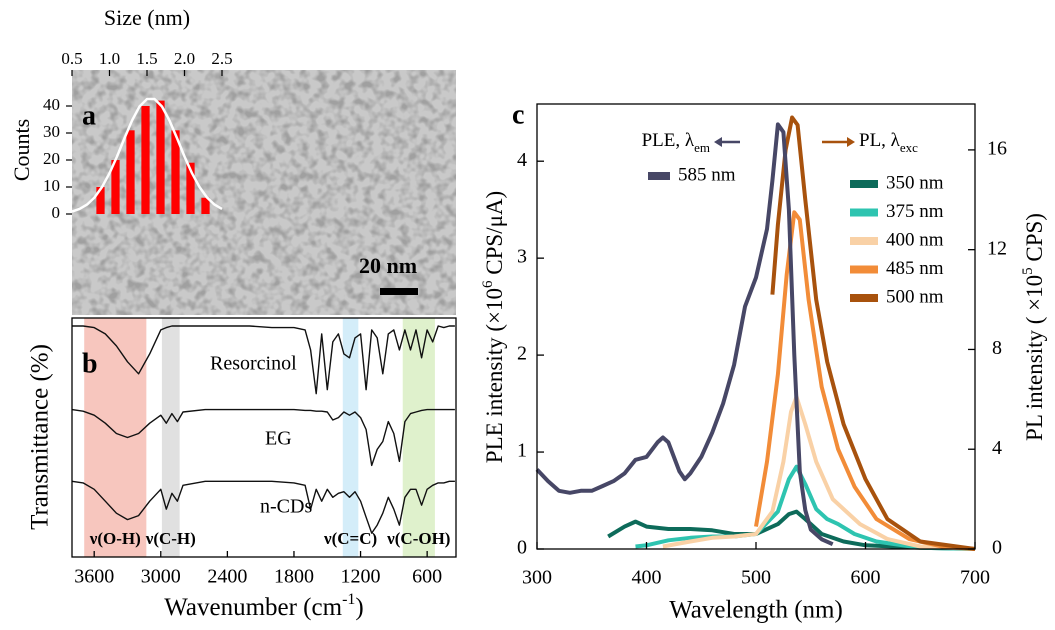 The image size is (1055, 630). What do you see at coordinates (51, 131) in the screenshot?
I see `y-tick-label: 30` at bounding box center [51, 131].